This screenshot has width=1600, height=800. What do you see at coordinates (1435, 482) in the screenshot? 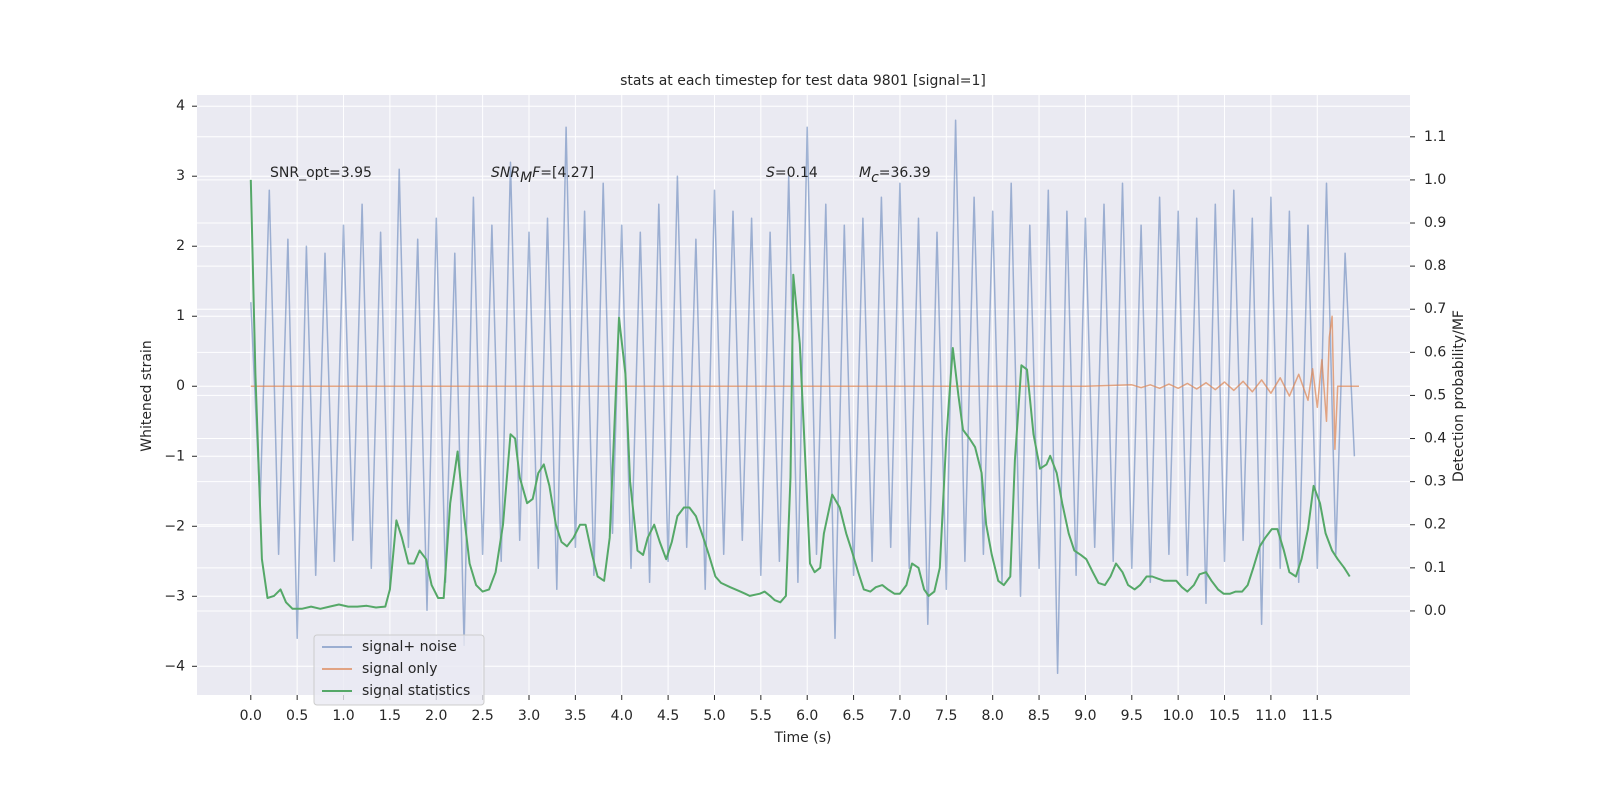
I see `y2-tick-label: 0.3` at bounding box center [1435, 482].